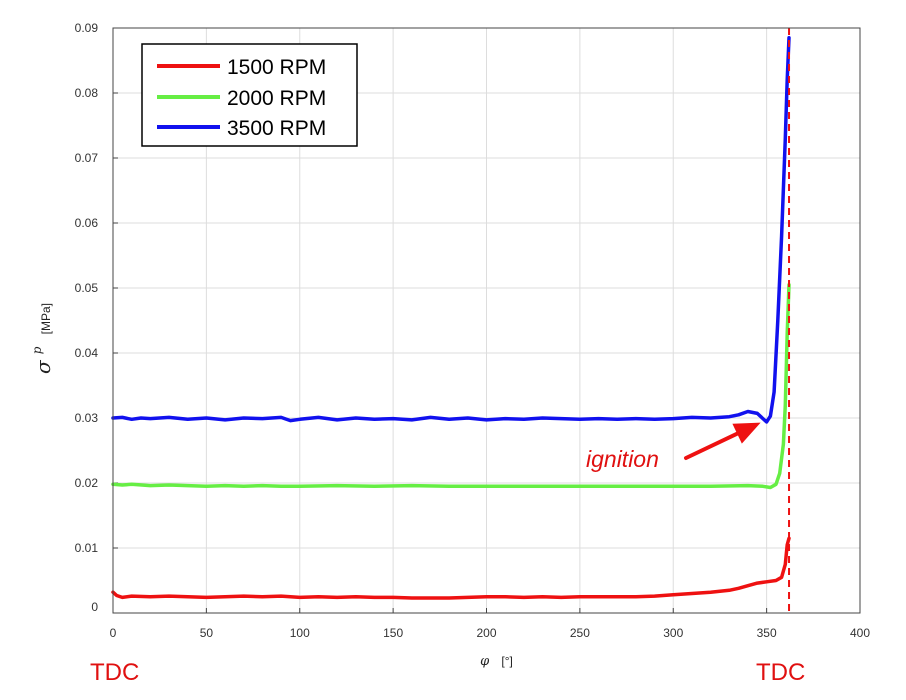  I want to click on x-tick-labels: 0 50 100 150 200 250 300 350 400, so click(490, 633).